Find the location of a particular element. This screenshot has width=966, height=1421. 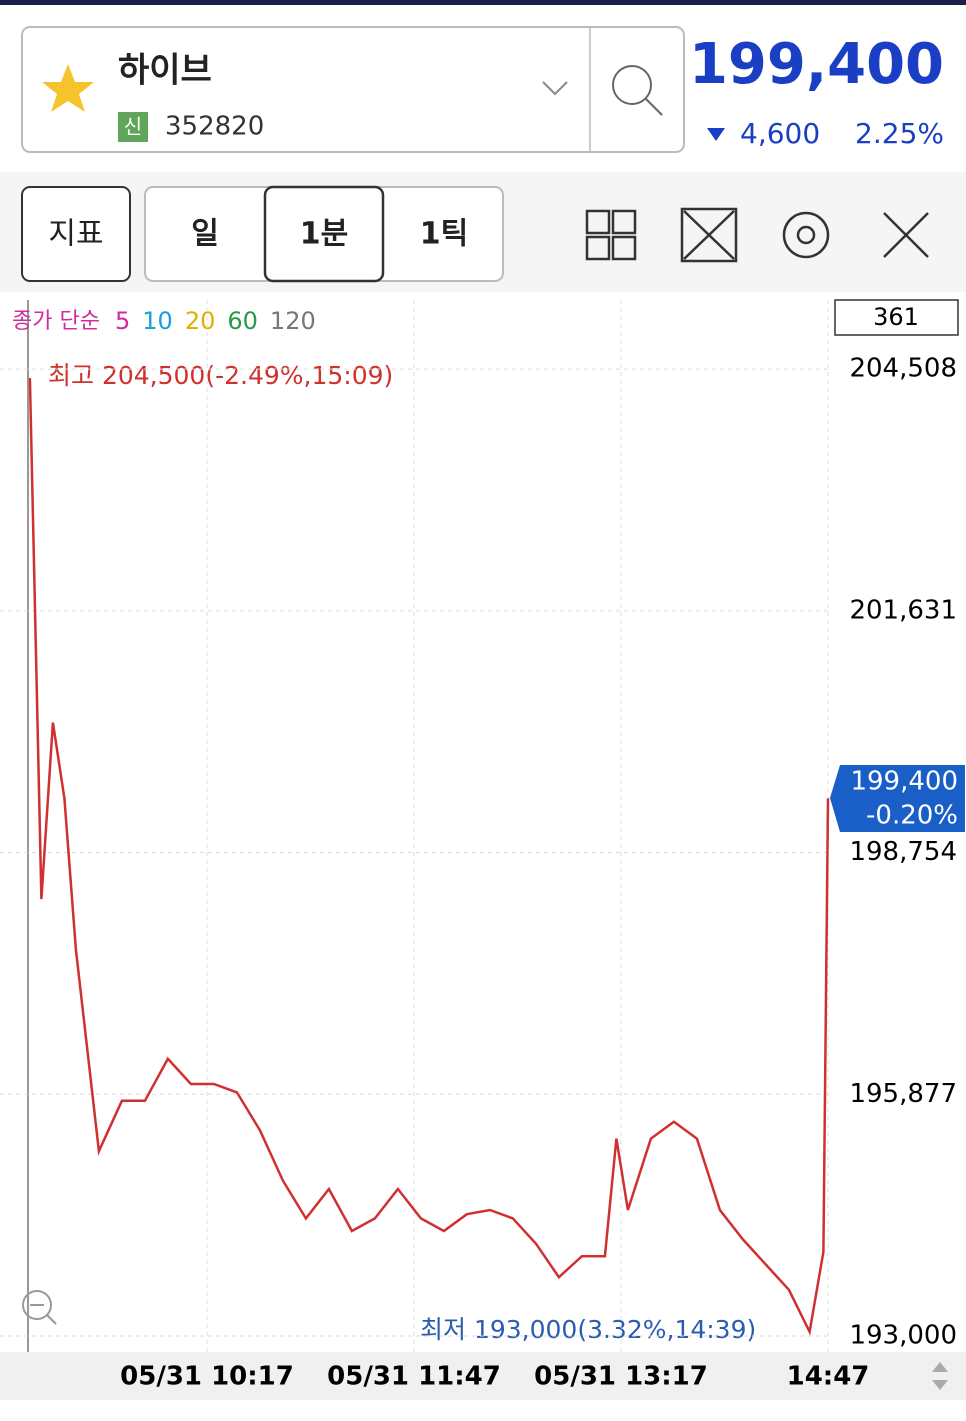

x-tick-label: 05/31 11:47 is located at coordinates (414, 1377).